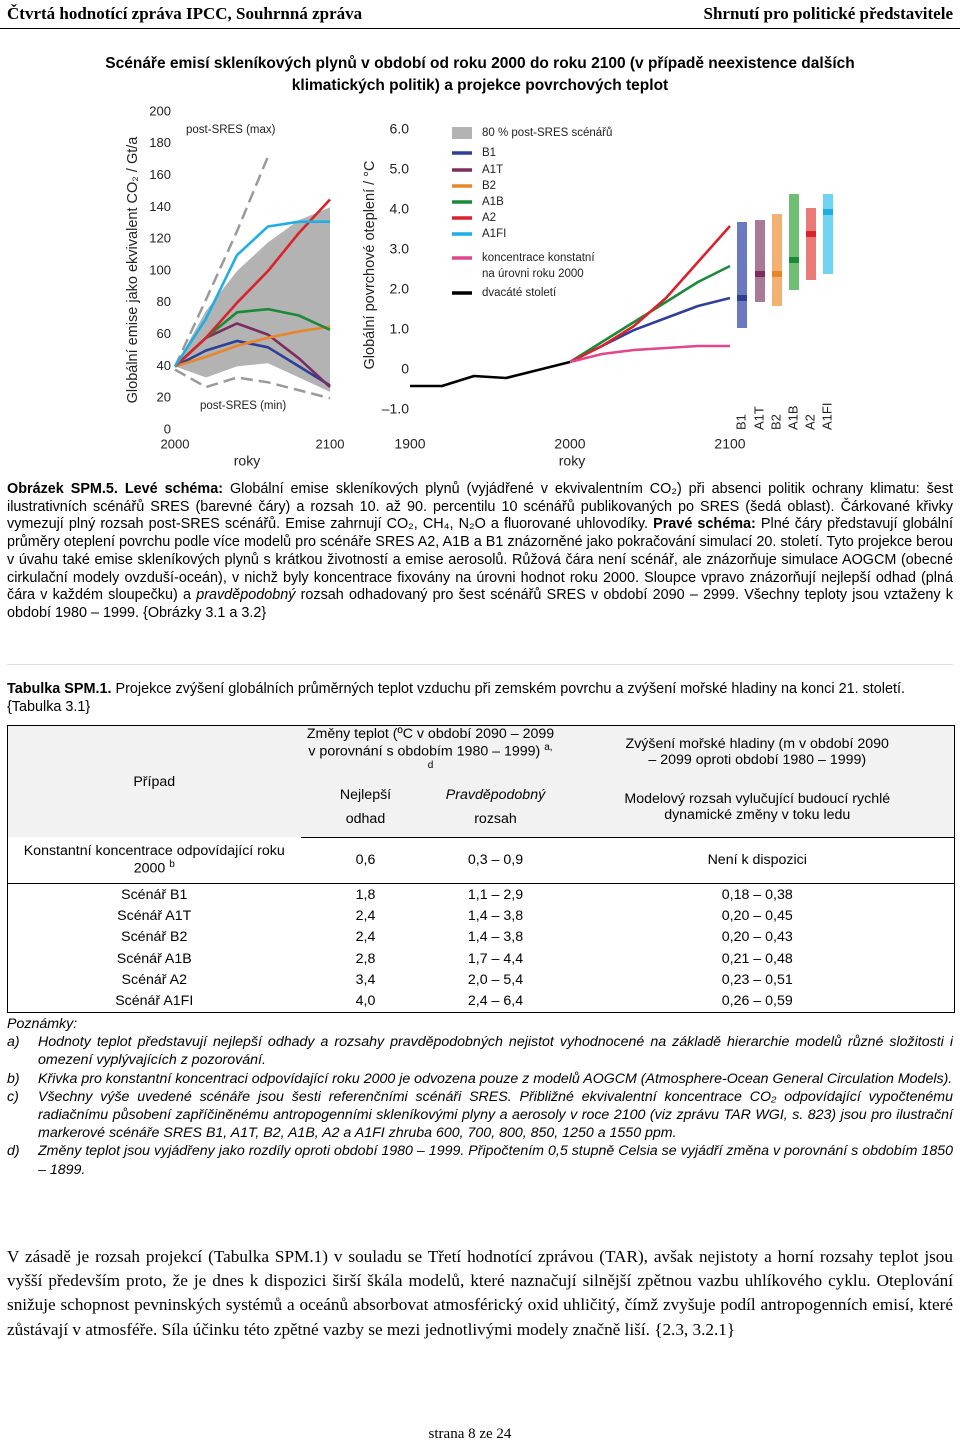  I want to click on table-cell: 3,4, so click(365, 979).